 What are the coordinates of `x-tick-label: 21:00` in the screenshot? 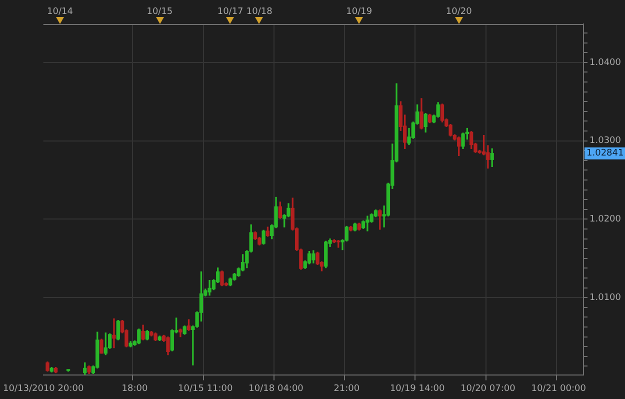 It's located at (347, 389).